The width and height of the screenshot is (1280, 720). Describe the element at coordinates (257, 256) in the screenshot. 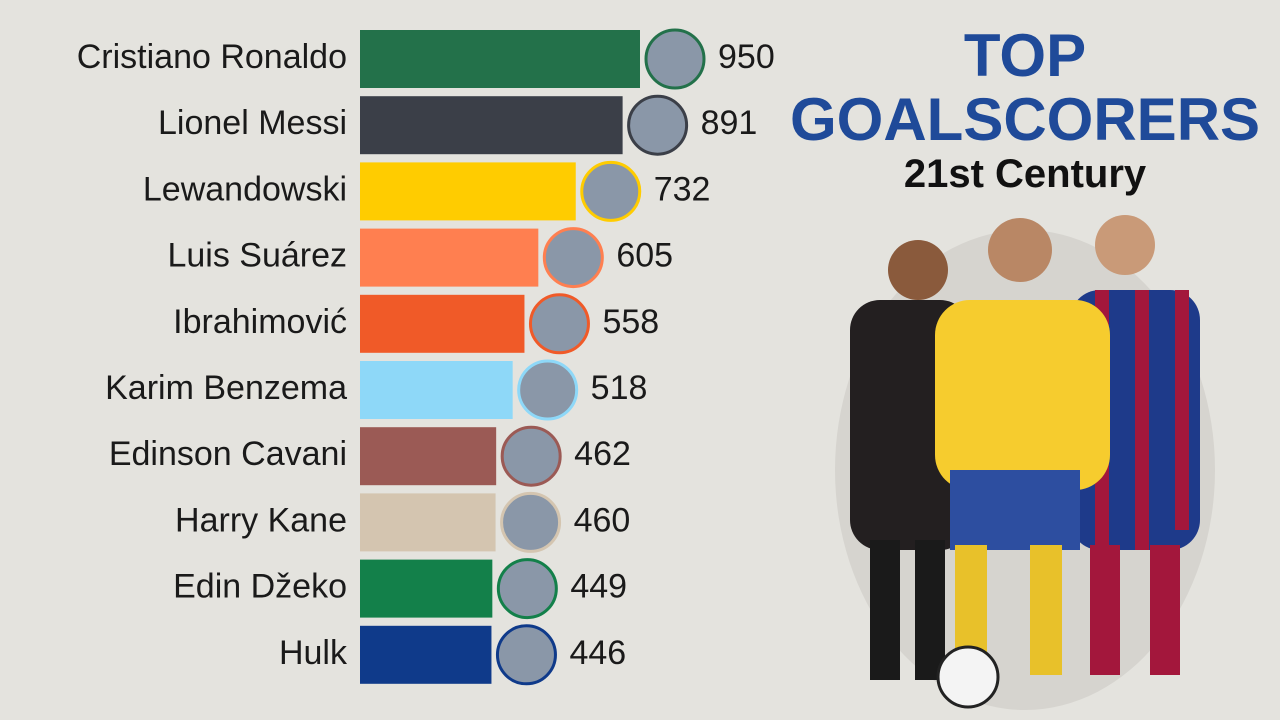

I see `bar-label: Luis Suárez` at that location.